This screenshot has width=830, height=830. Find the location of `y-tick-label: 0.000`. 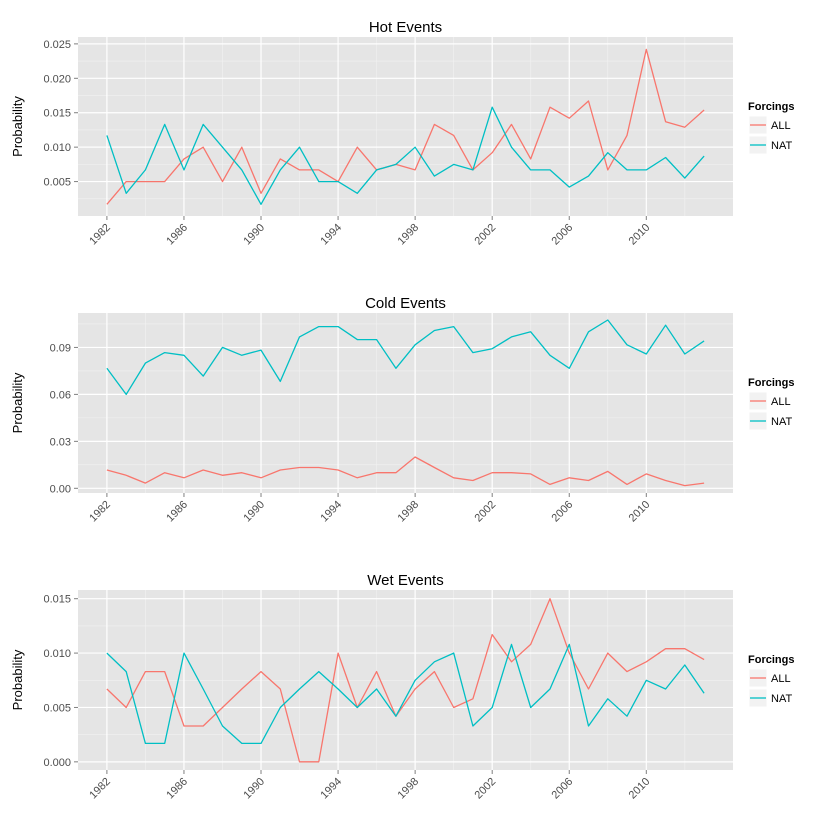

y-tick-label: 0.000 is located at coordinates (57, 763).